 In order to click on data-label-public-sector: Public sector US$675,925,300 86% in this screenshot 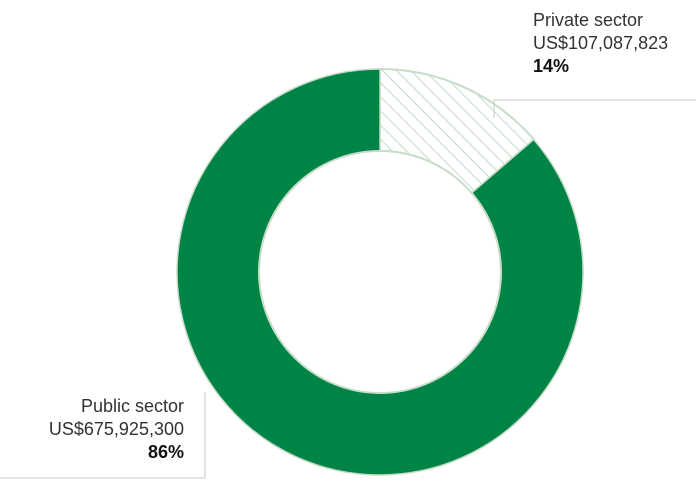, I will do `click(116, 429)`.